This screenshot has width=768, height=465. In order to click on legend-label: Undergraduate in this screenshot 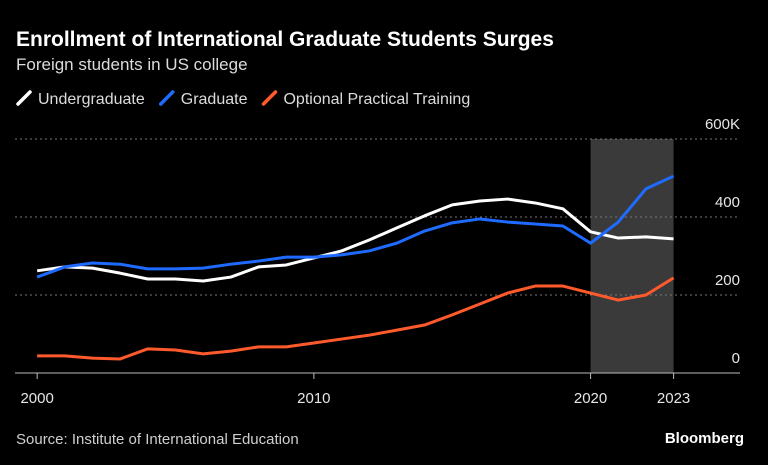, I will do `click(91, 99)`.